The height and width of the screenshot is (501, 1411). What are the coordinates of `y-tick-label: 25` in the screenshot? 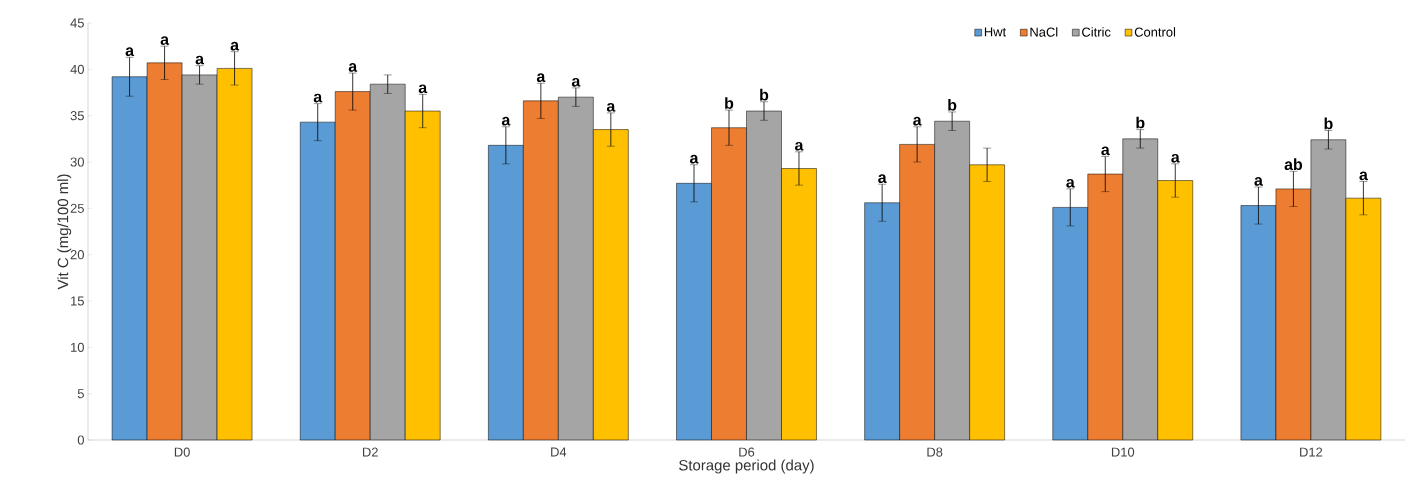 It's located at (77, 208).